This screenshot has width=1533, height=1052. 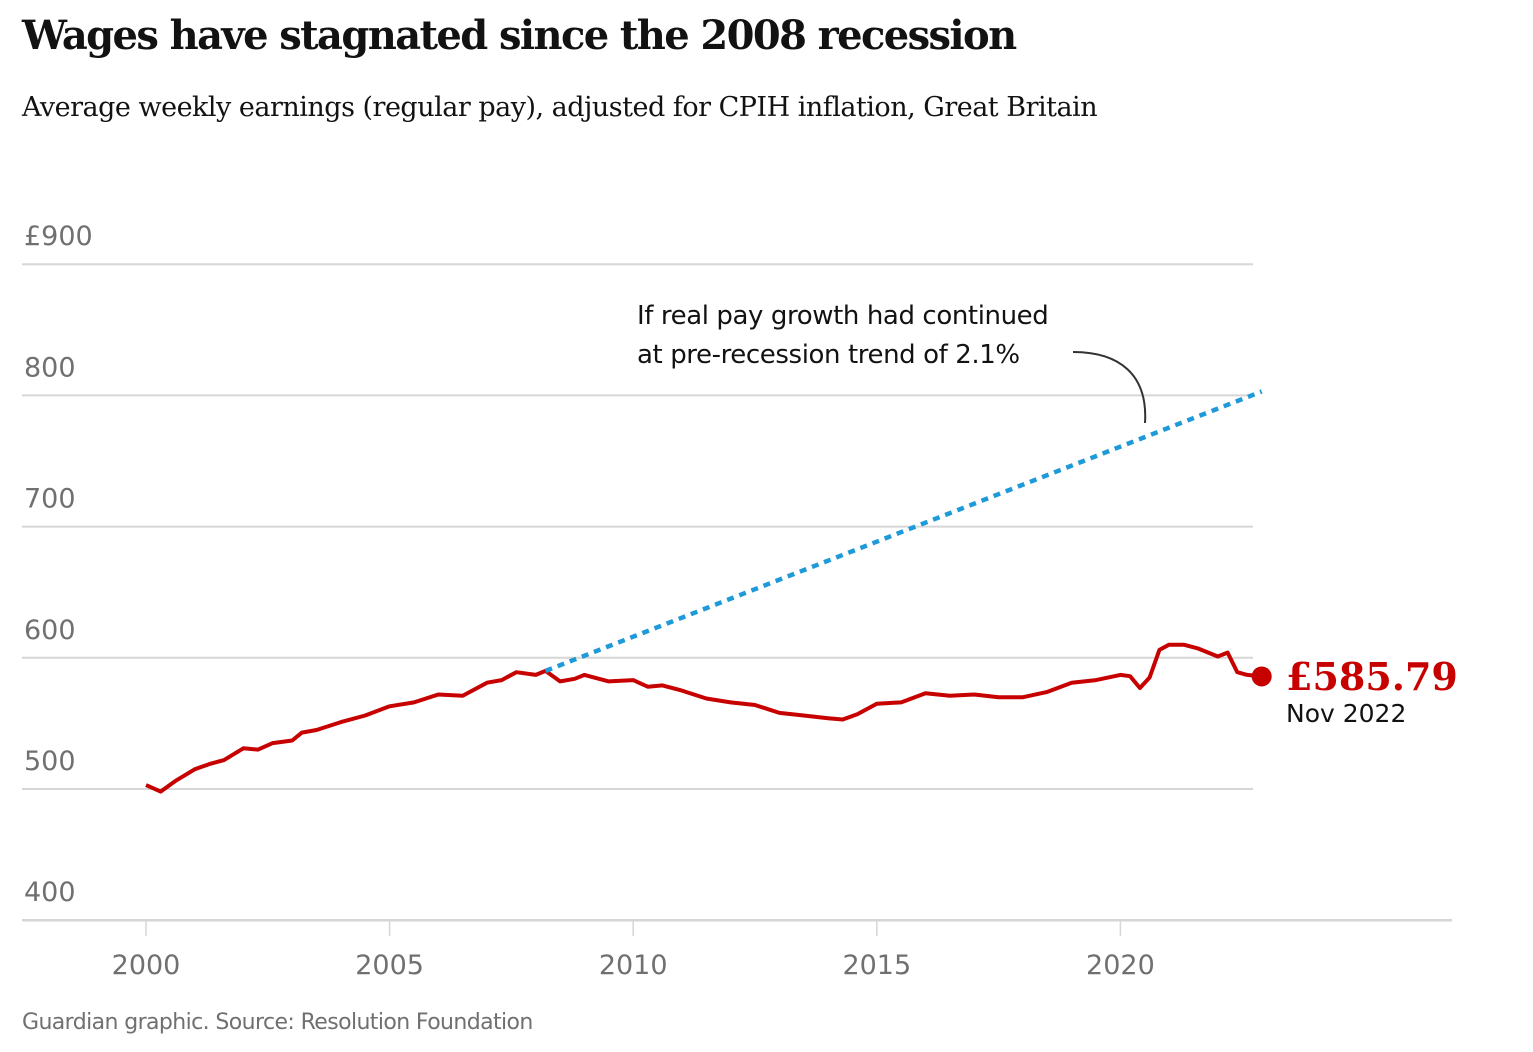 I want to click on latest-date-label: Nov 2022, so click(x=1346, y=713).